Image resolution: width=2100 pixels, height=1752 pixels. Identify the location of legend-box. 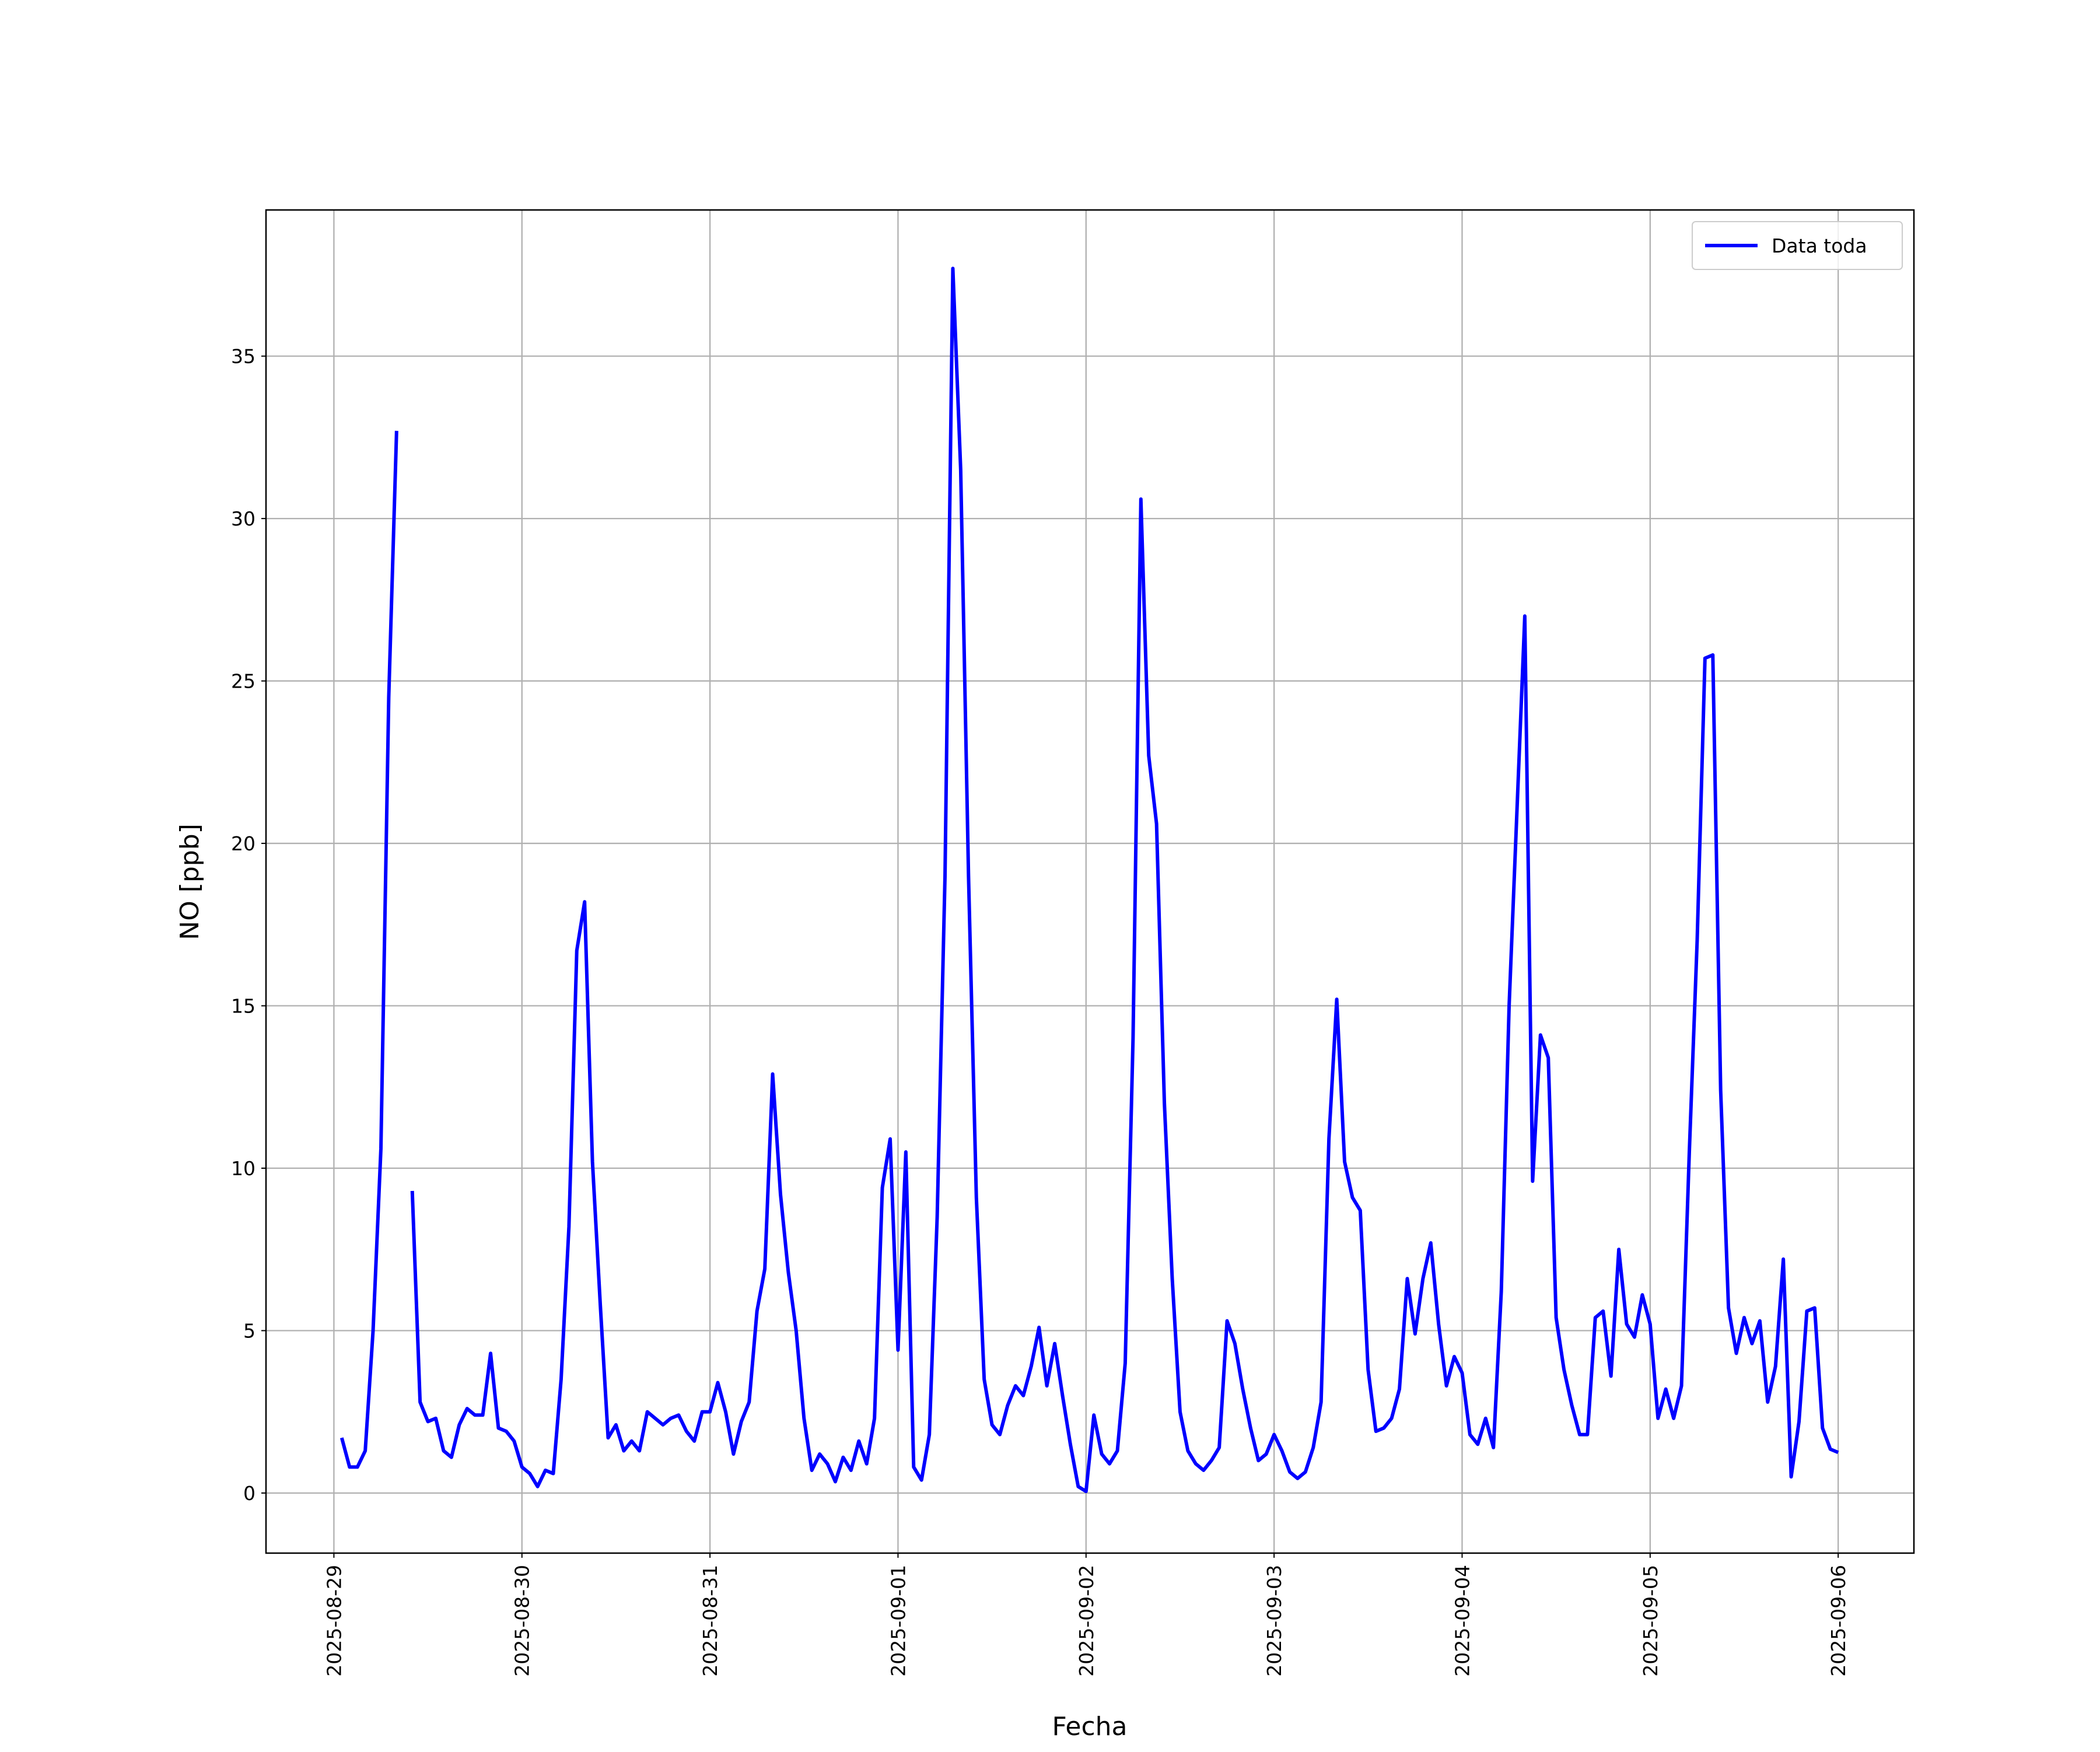
(1797, 245).